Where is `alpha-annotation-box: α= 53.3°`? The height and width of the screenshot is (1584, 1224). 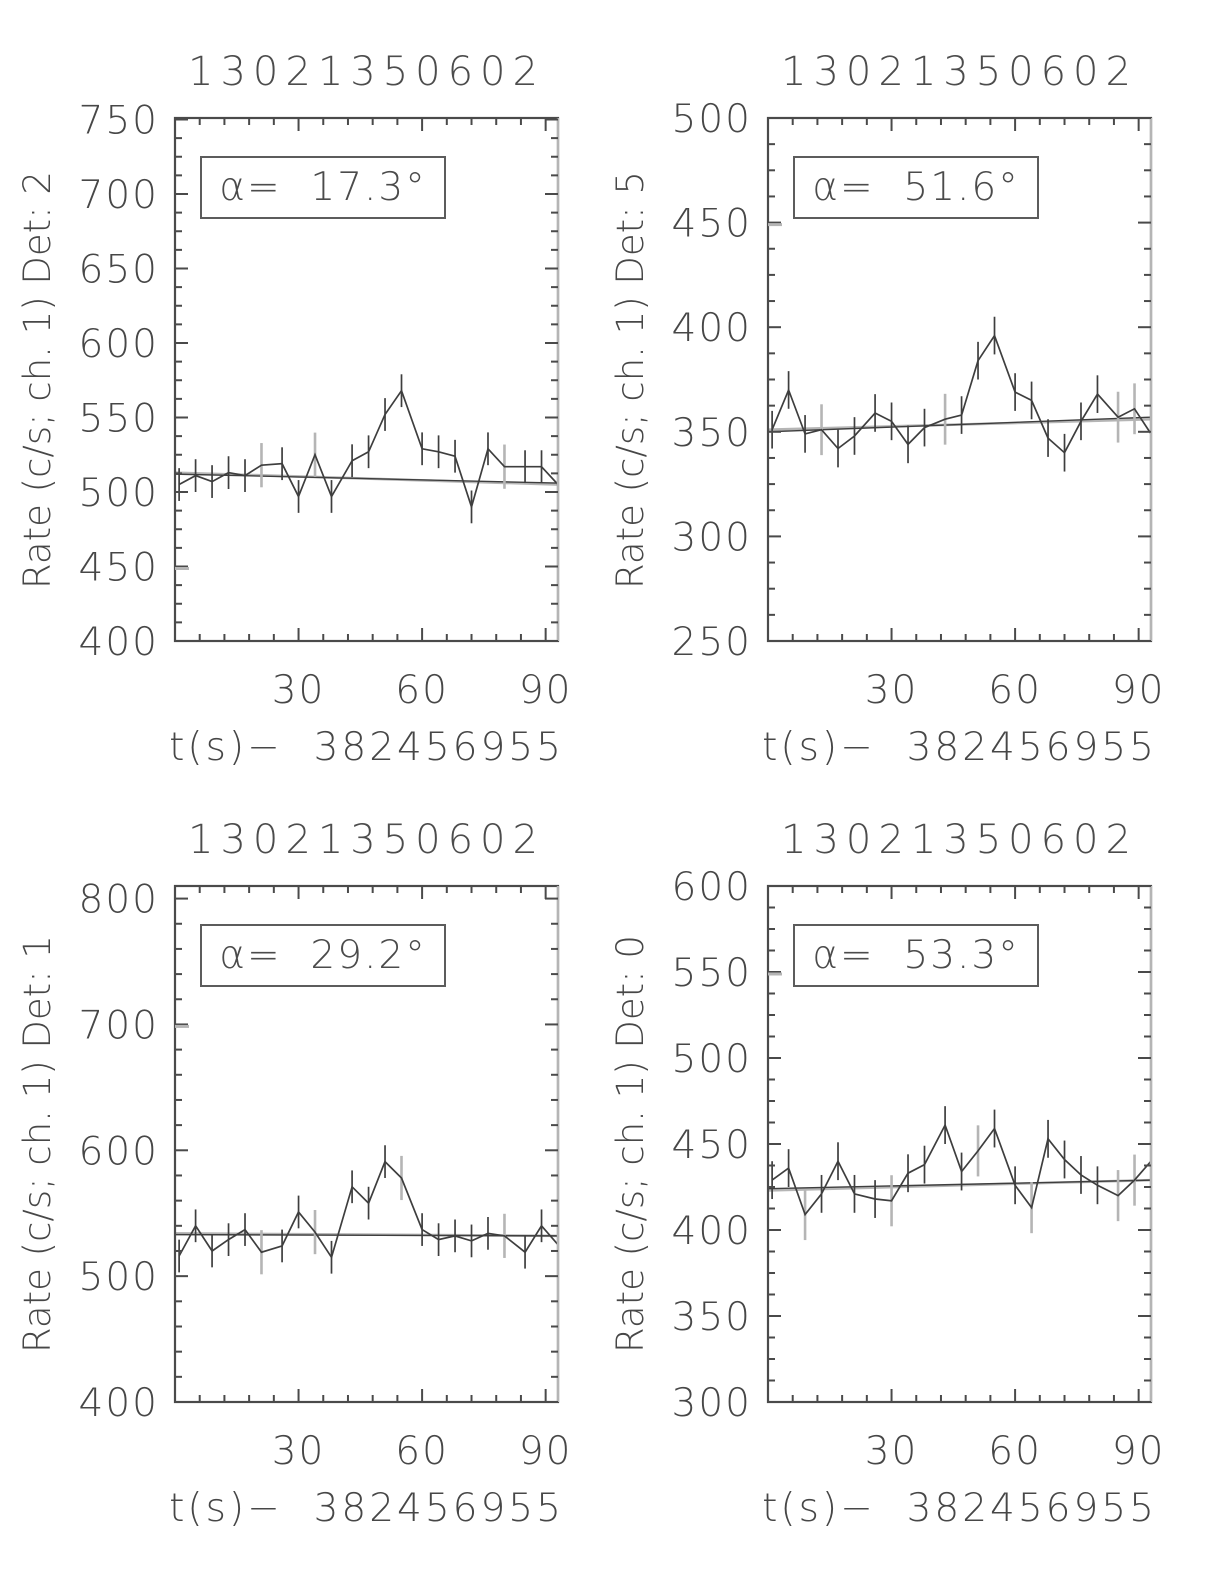 alpha-annotation-box: α= 53.3° is located at coordinates (916, 955).